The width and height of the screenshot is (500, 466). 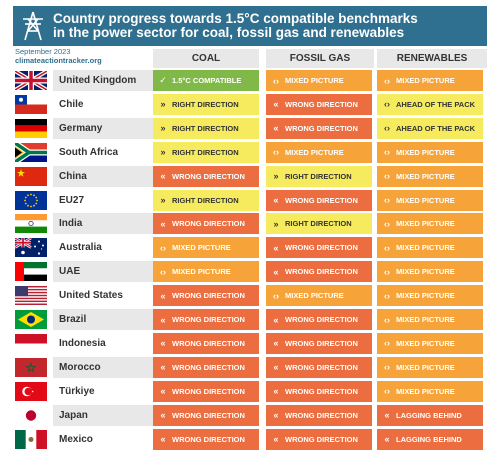 I want to click on source-date: September 2023, so click(x=43, y=51).